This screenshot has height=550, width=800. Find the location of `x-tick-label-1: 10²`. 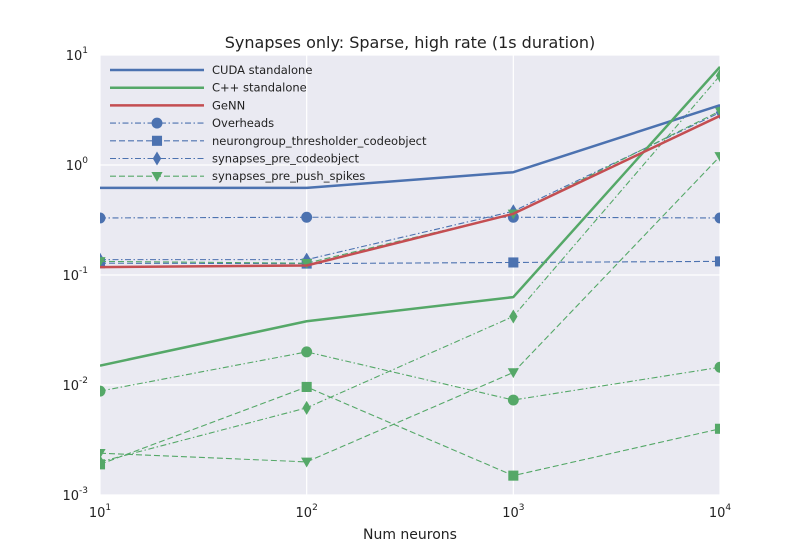

x-tick-label-1: 10² is located at coordinates (307, 512).